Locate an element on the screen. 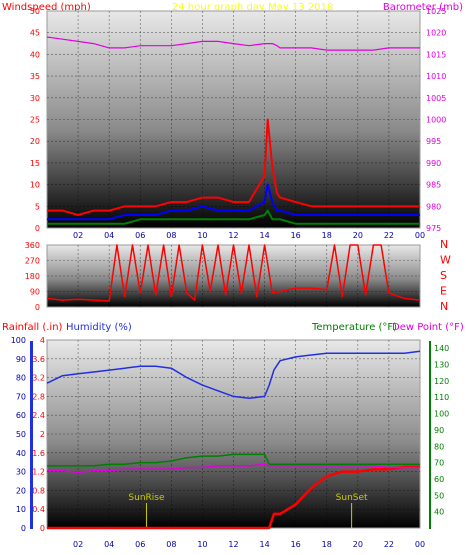  windspeed-tick-label: 50 is located at coordinates (35, 11).